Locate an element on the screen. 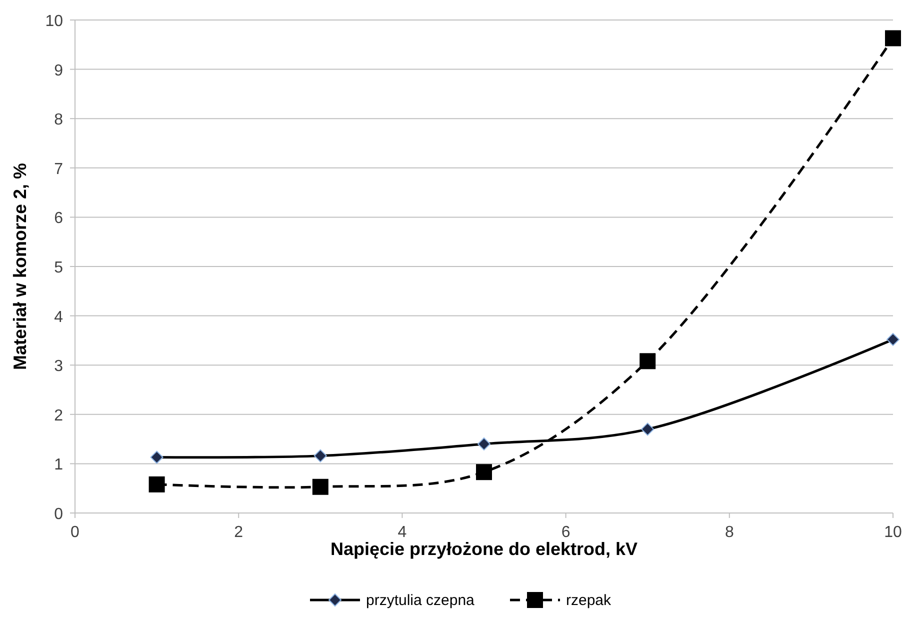 Image resolution: width=906 pixels, height=623 pixels. legend-label: przytulia czepna is located at coordinates (421, 600).